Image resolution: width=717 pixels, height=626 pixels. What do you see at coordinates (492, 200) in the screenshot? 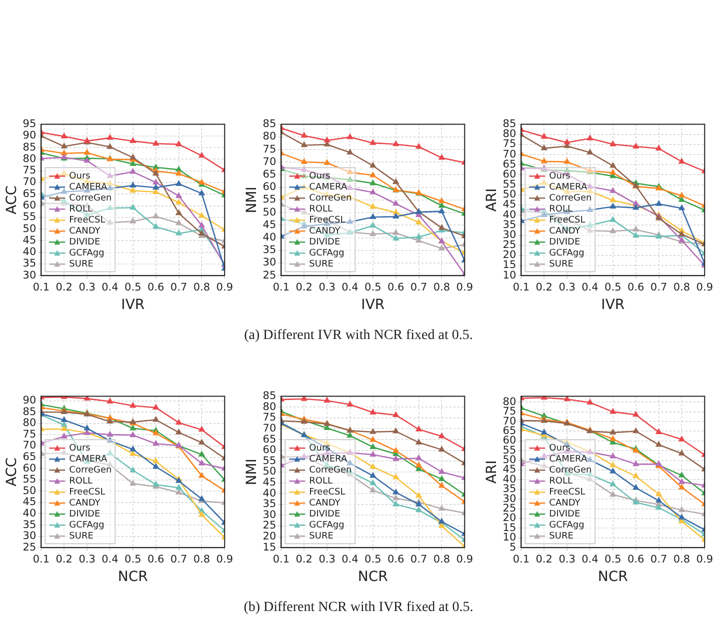
I see `y-axis-title: ARI` at bounding box center [492, 200].